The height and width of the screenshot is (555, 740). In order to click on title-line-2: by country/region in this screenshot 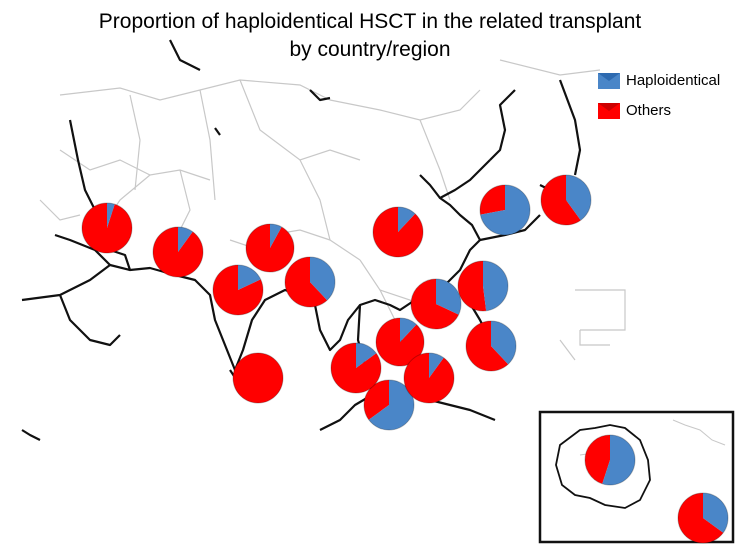, I will do `click(370, 49)`.